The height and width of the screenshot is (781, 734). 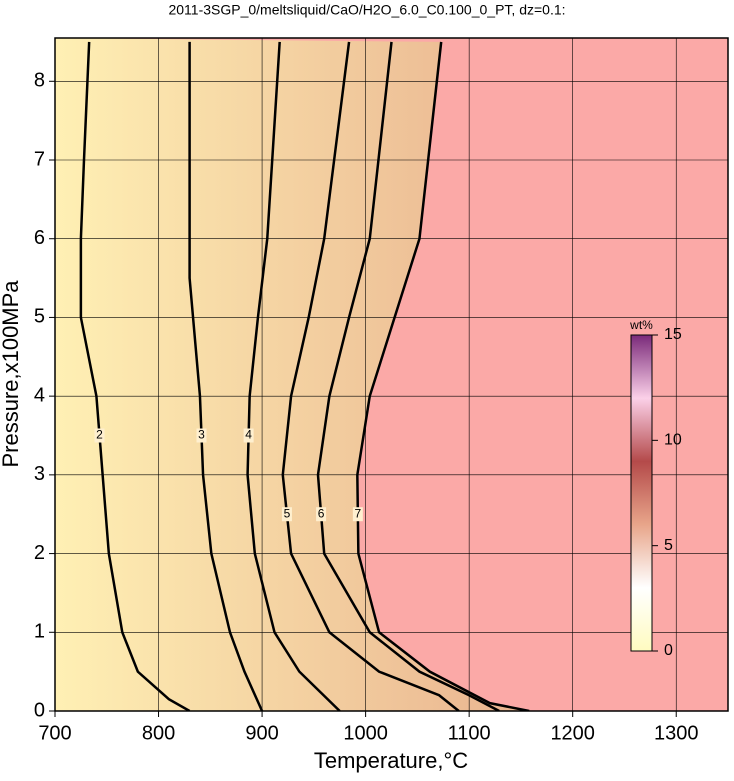 I want to click on contour-label: 3, so click(x=201, y=435).